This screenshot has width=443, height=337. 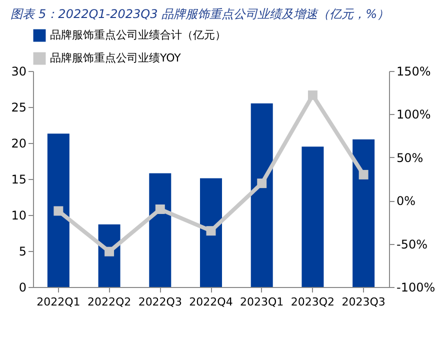 What do you see at coordinates (18, 215) in the screenshot?
I see `y-tick-label: 10` at bounding box center [18, 215].